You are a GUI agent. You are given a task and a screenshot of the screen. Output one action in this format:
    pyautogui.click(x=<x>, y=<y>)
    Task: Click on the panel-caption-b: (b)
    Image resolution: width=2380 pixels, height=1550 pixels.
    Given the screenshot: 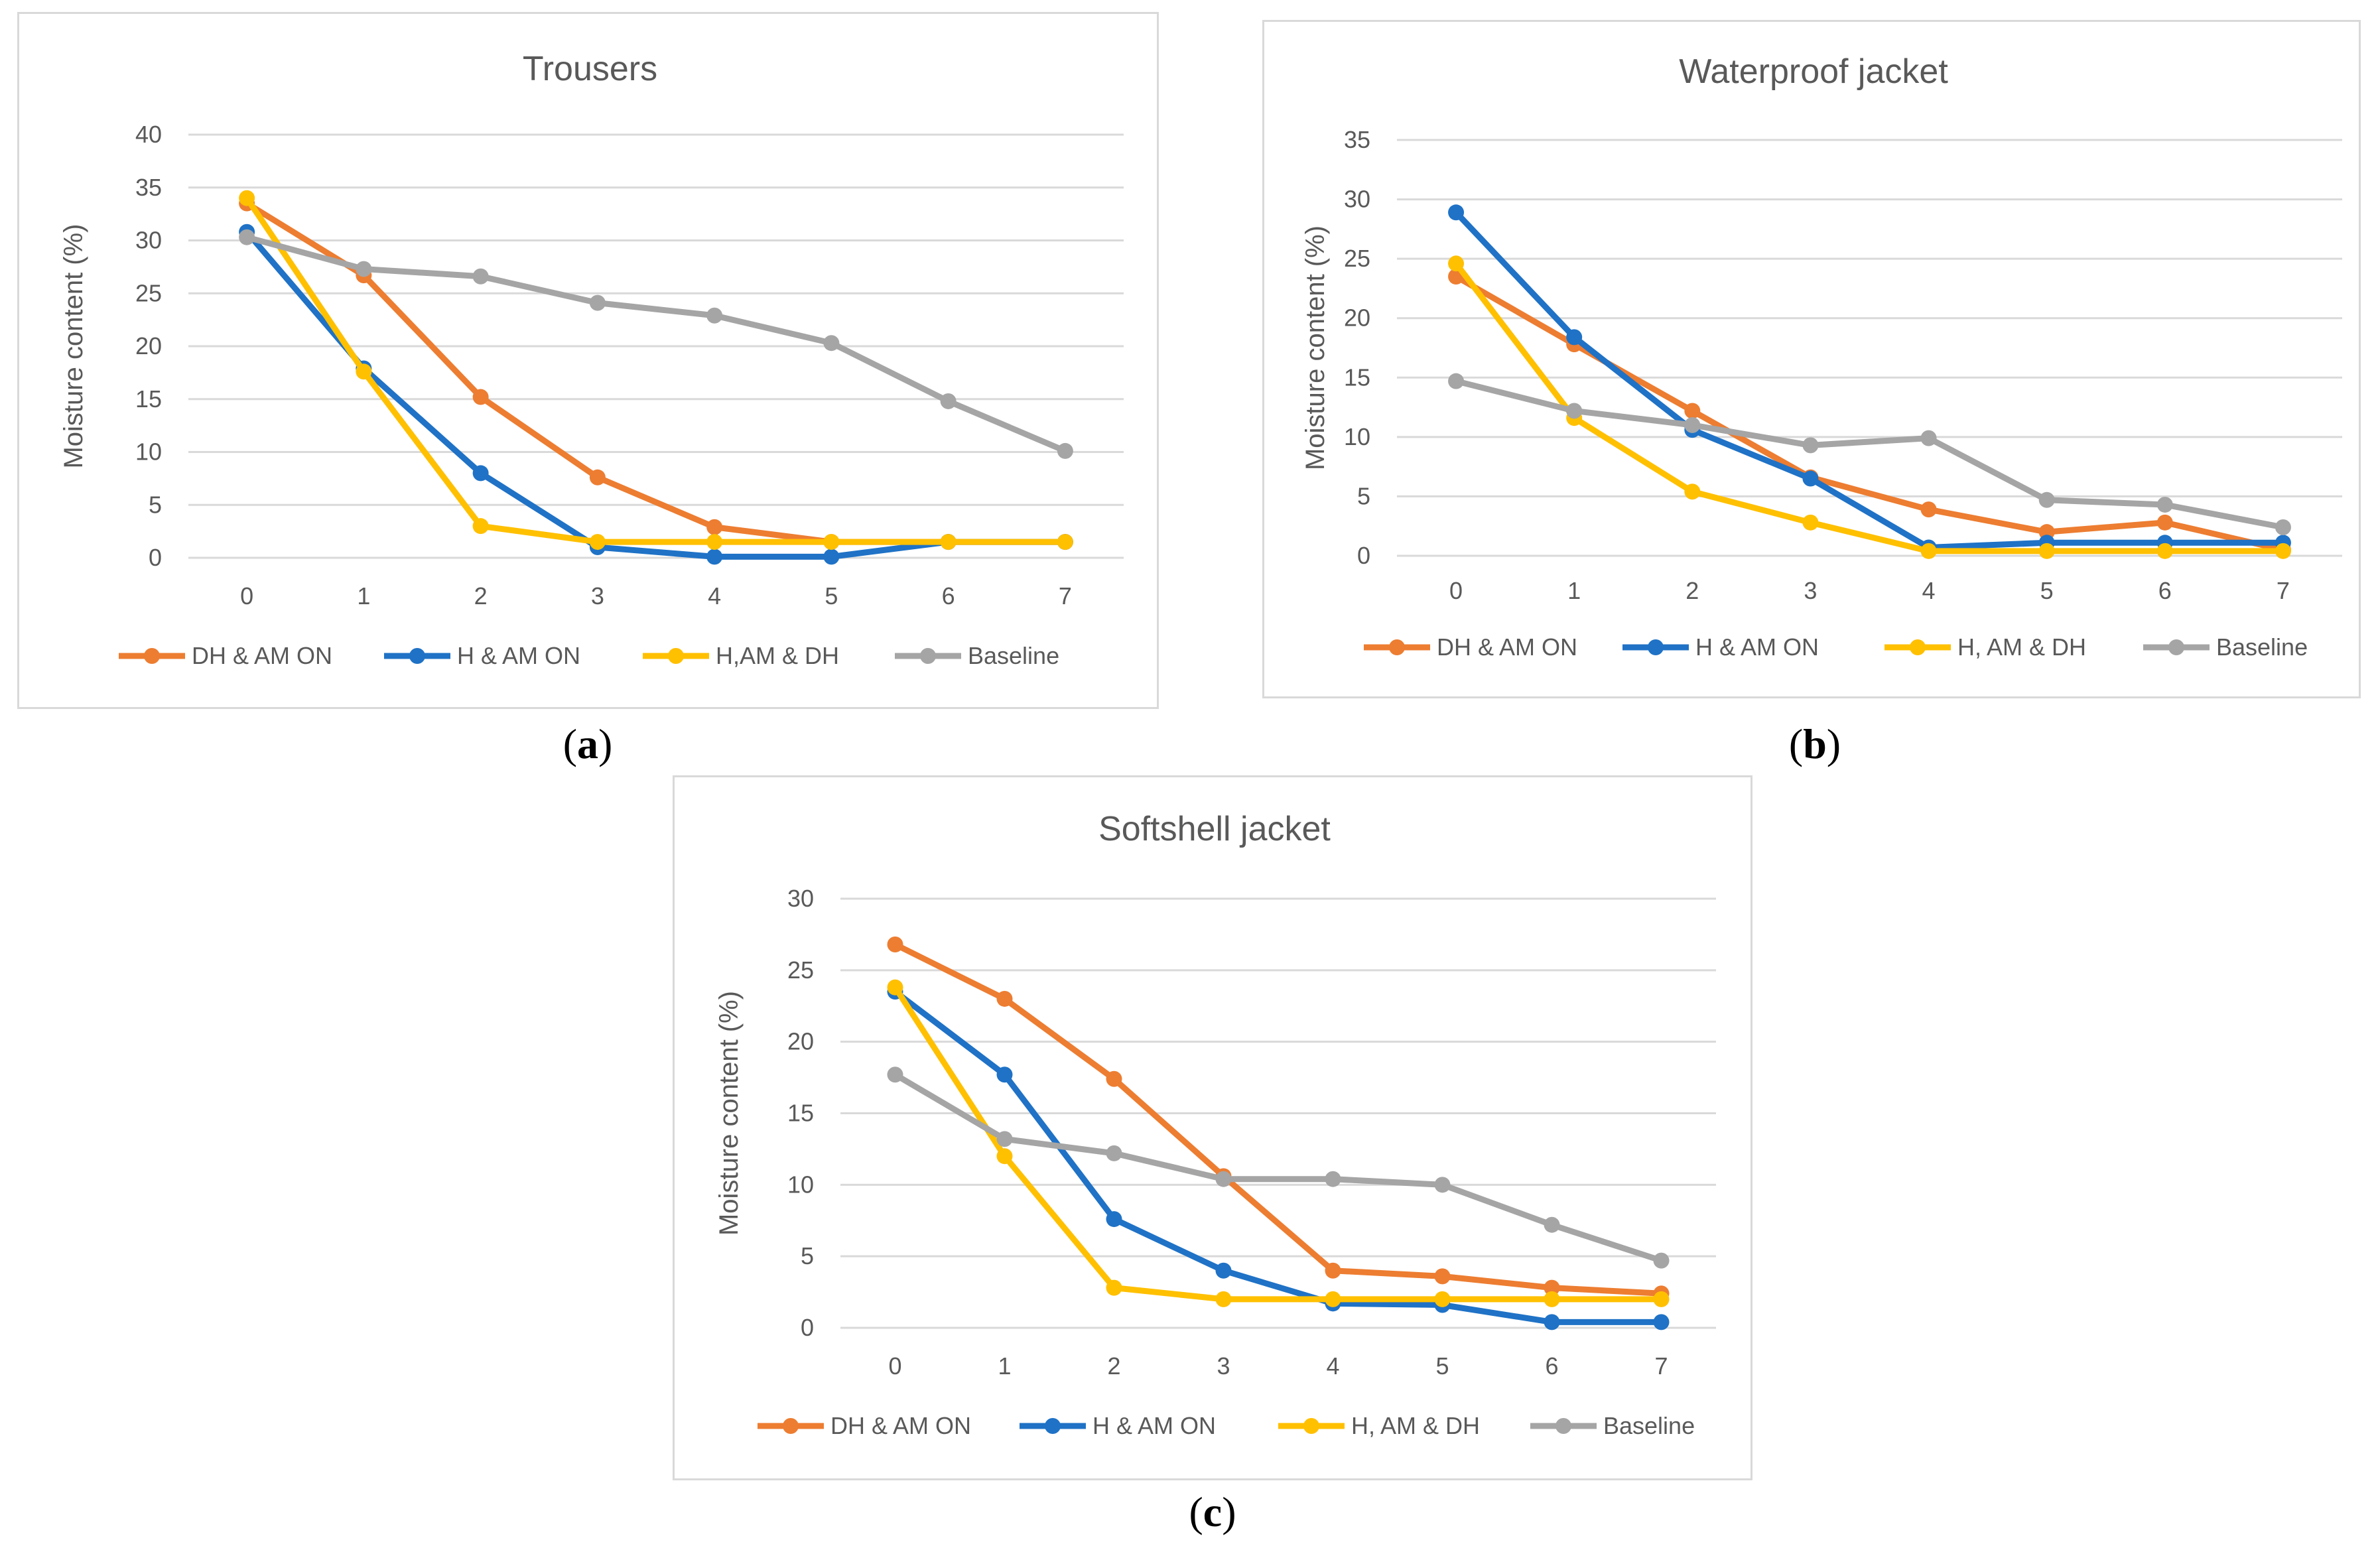 What is the action you would take?
    pyautogui.click(x=1814, y=743)
    